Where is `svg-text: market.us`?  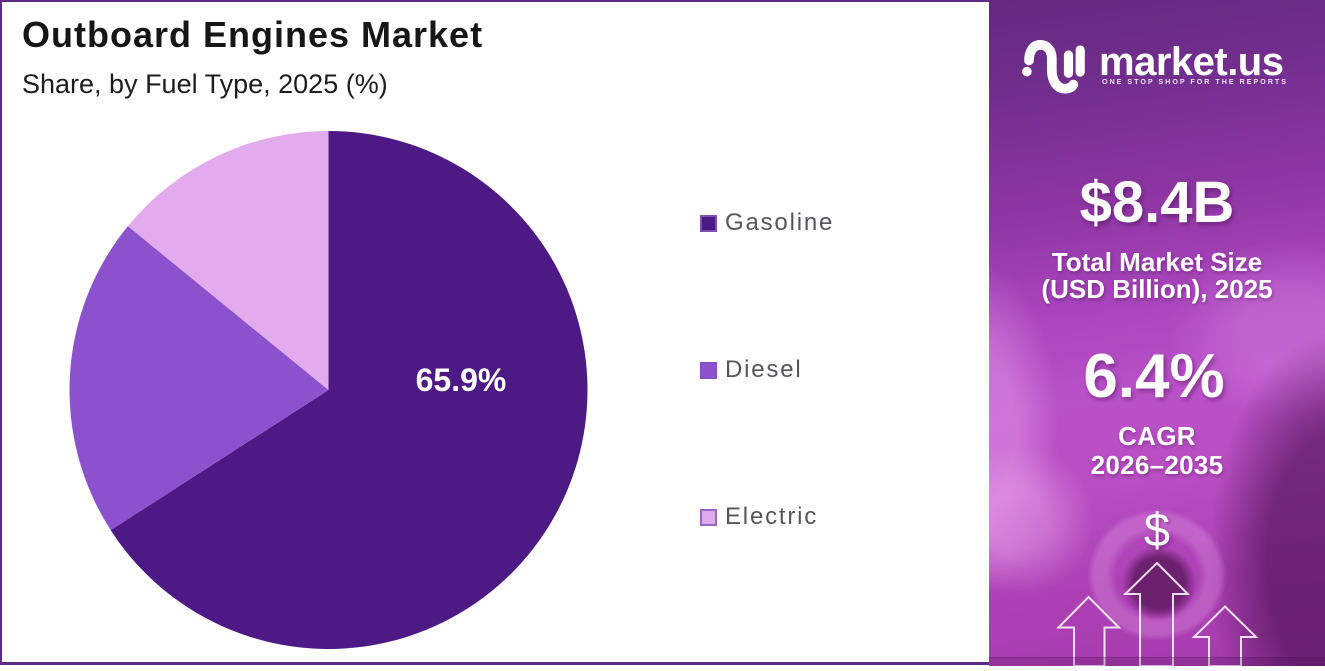 svg-text: market.us is located at coordinates (1191, 62).